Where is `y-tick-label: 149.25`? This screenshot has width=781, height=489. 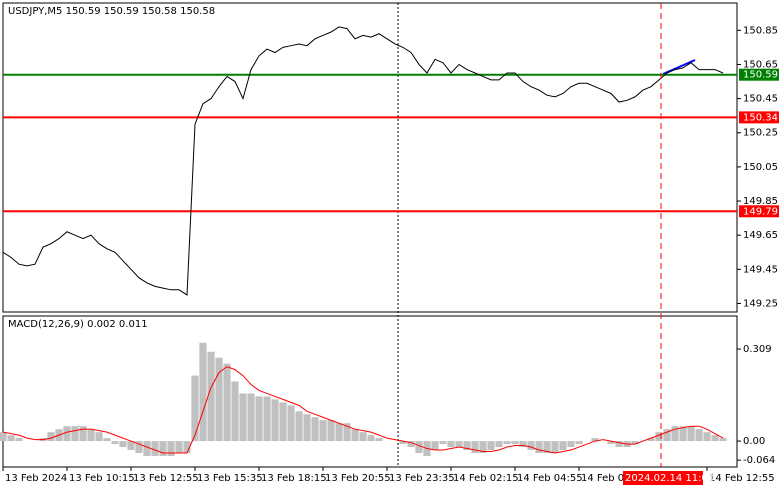 y-tick-label: 149.25 is located at coordinates (760, 303).